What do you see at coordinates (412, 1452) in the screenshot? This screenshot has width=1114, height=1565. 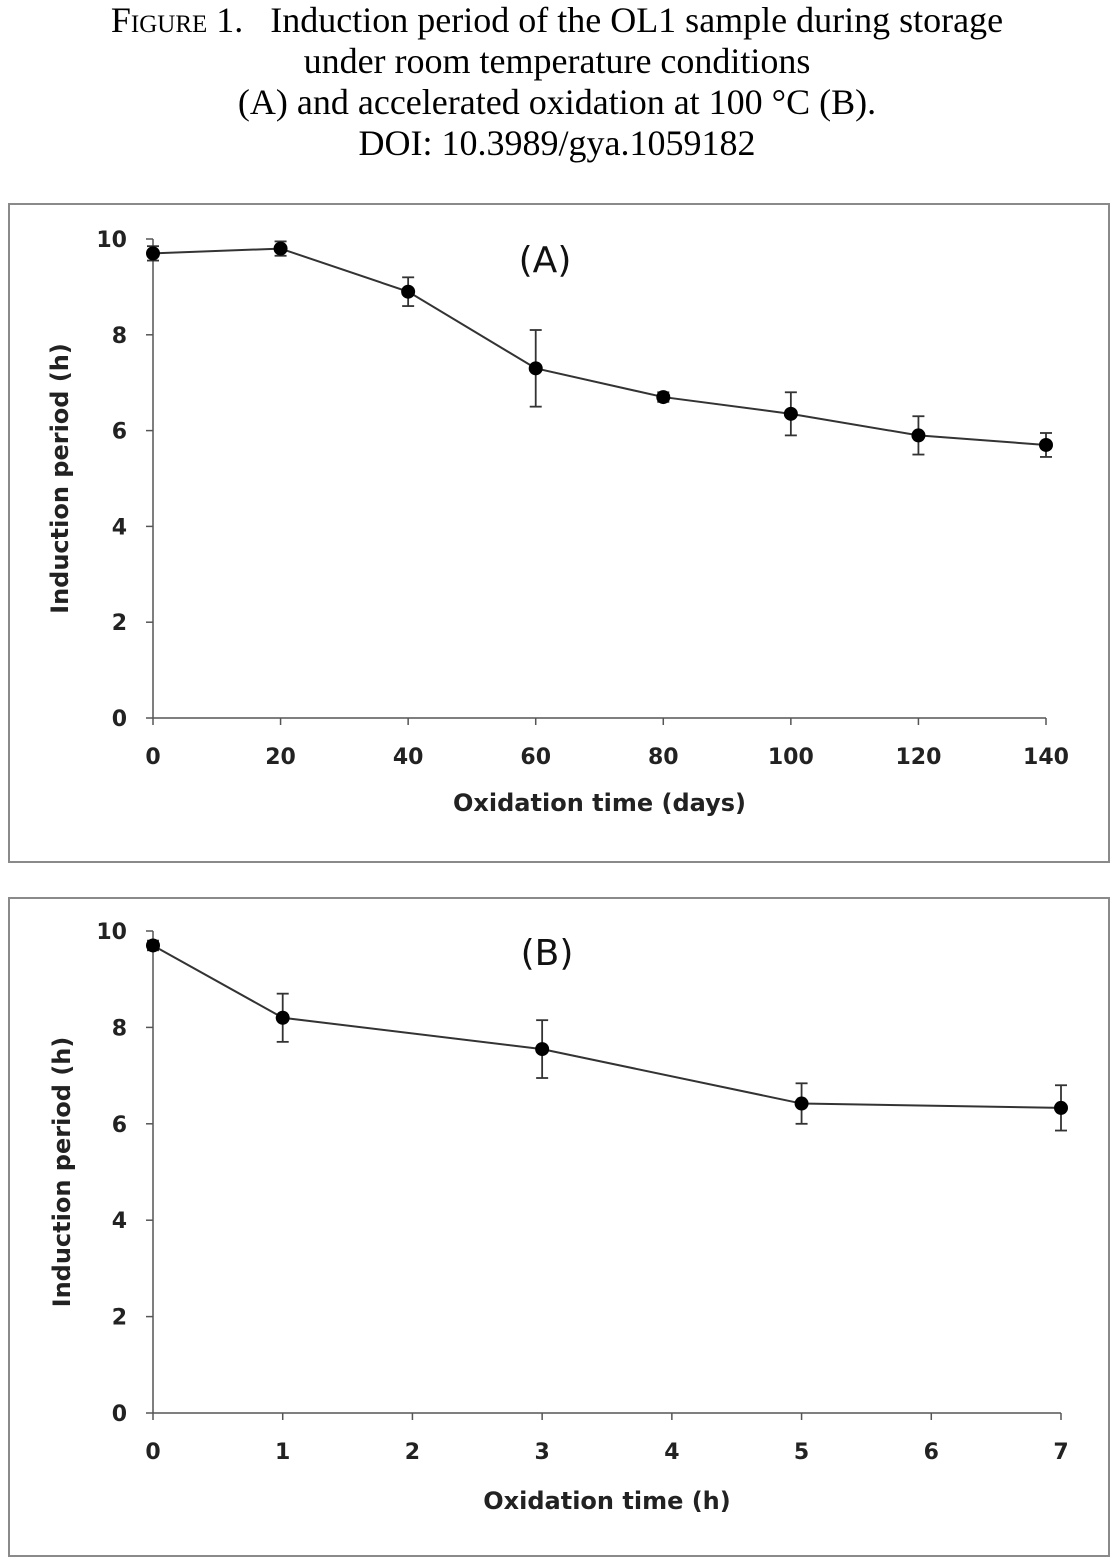 I see `x-tick-label: 2` at bounding box center [412, 1452].